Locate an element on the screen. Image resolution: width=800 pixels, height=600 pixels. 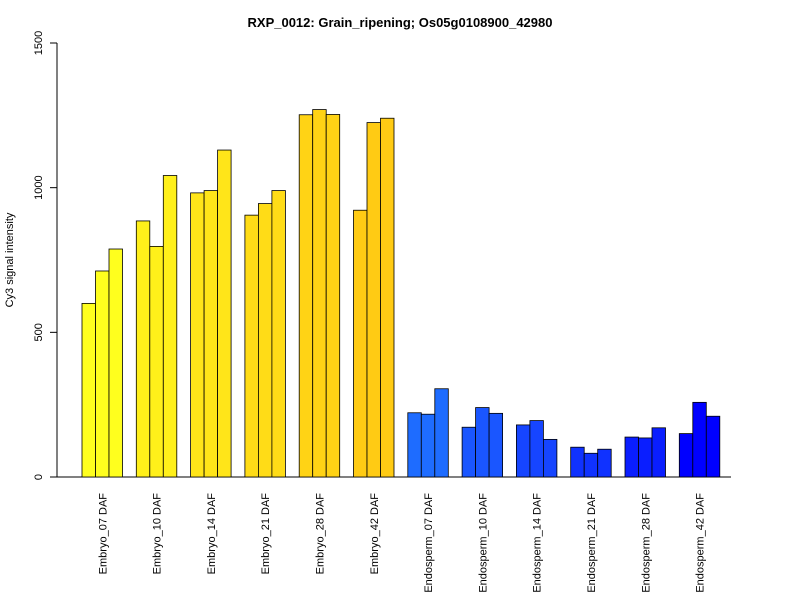
x-tick-label: Embryo_14 DAF is located at coordinates (212, 534).